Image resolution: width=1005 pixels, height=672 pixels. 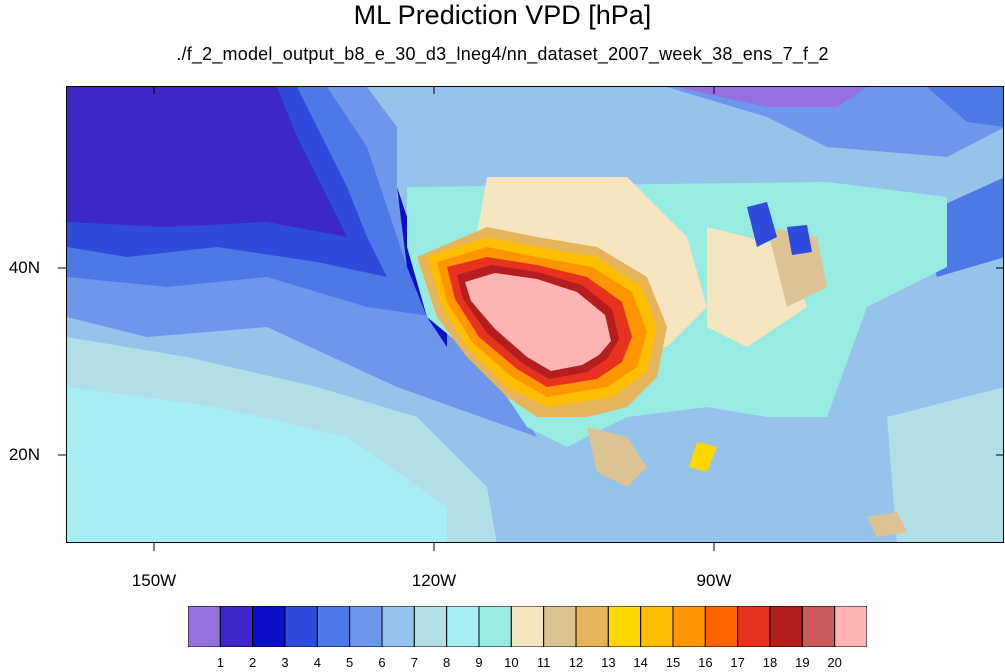 I want to click on map-title: ML Prediction VPD [hPa], so click(x=502, y=15).